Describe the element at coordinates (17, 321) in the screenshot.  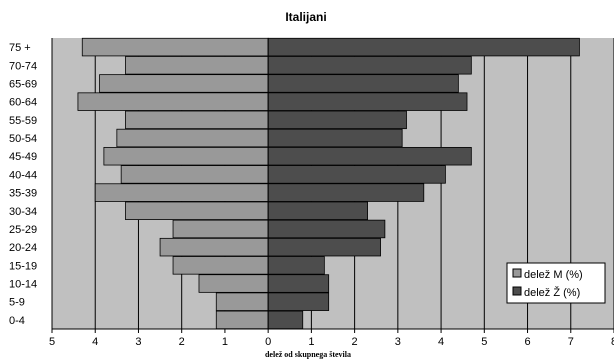
I see `y-tick-label: 0-4` at that location.